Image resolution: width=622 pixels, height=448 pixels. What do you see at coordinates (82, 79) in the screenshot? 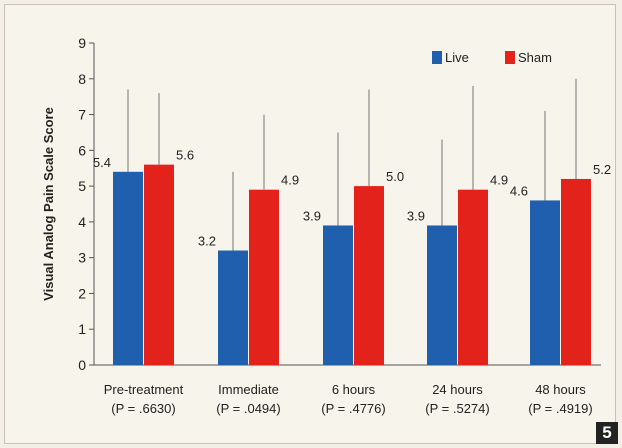
I see `y-tick-label: 8` at bounding box center [82, 79].